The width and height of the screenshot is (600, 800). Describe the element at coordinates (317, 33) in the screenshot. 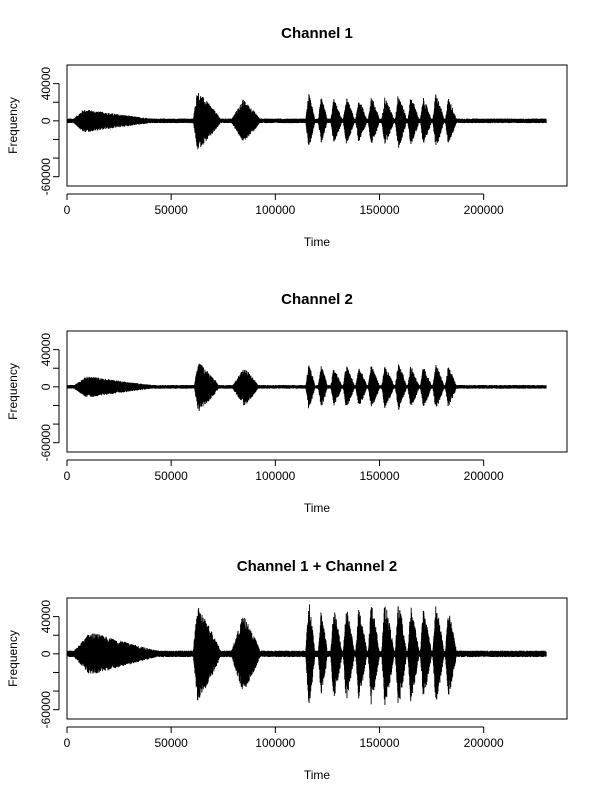

I see `chart-title: Channel 1` at that location.